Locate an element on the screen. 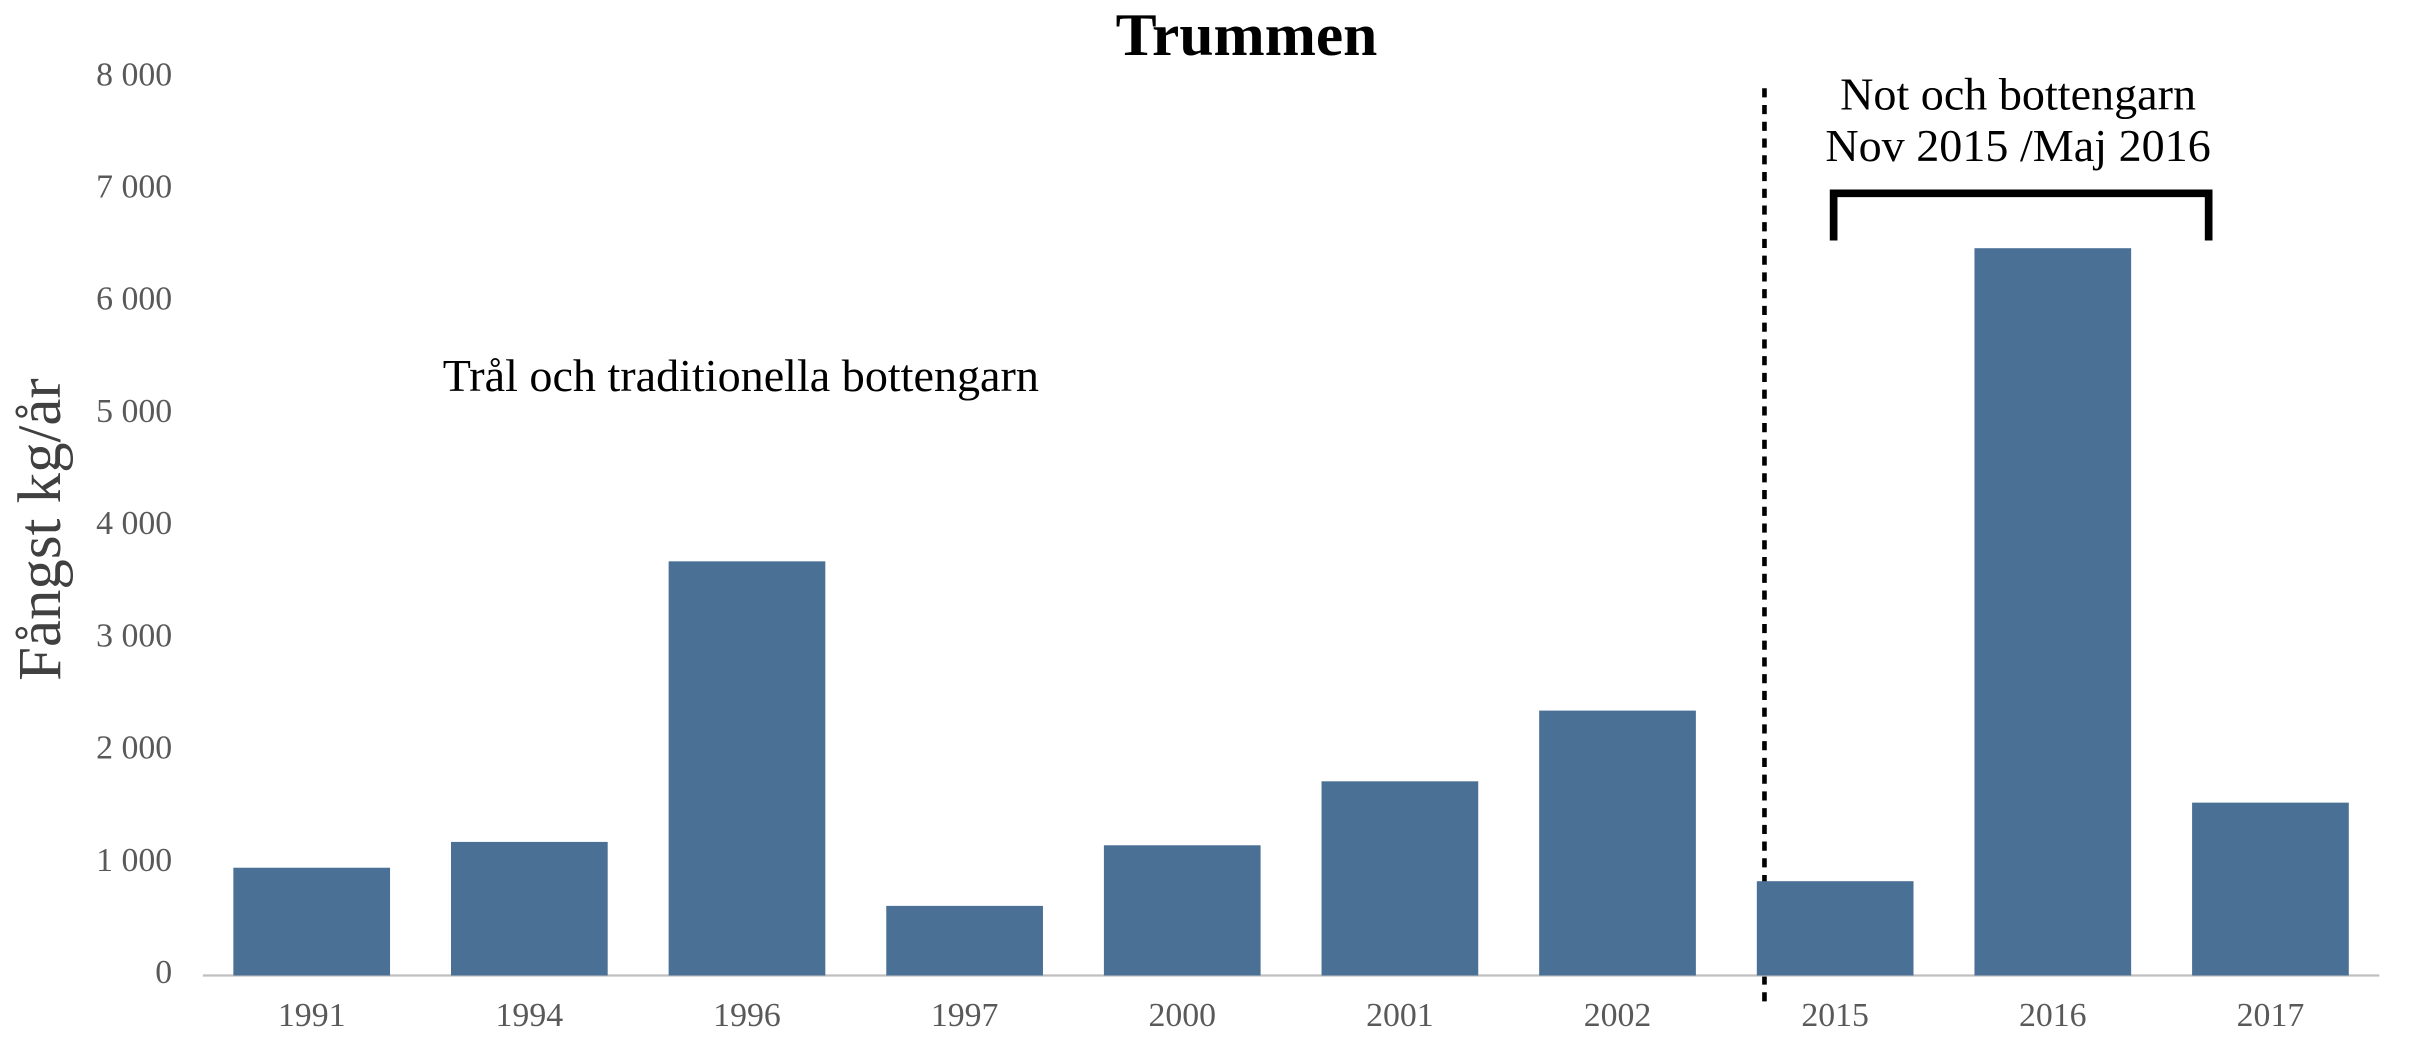  x-tick-label: 2002 is located at coordinates (1618, 1015).